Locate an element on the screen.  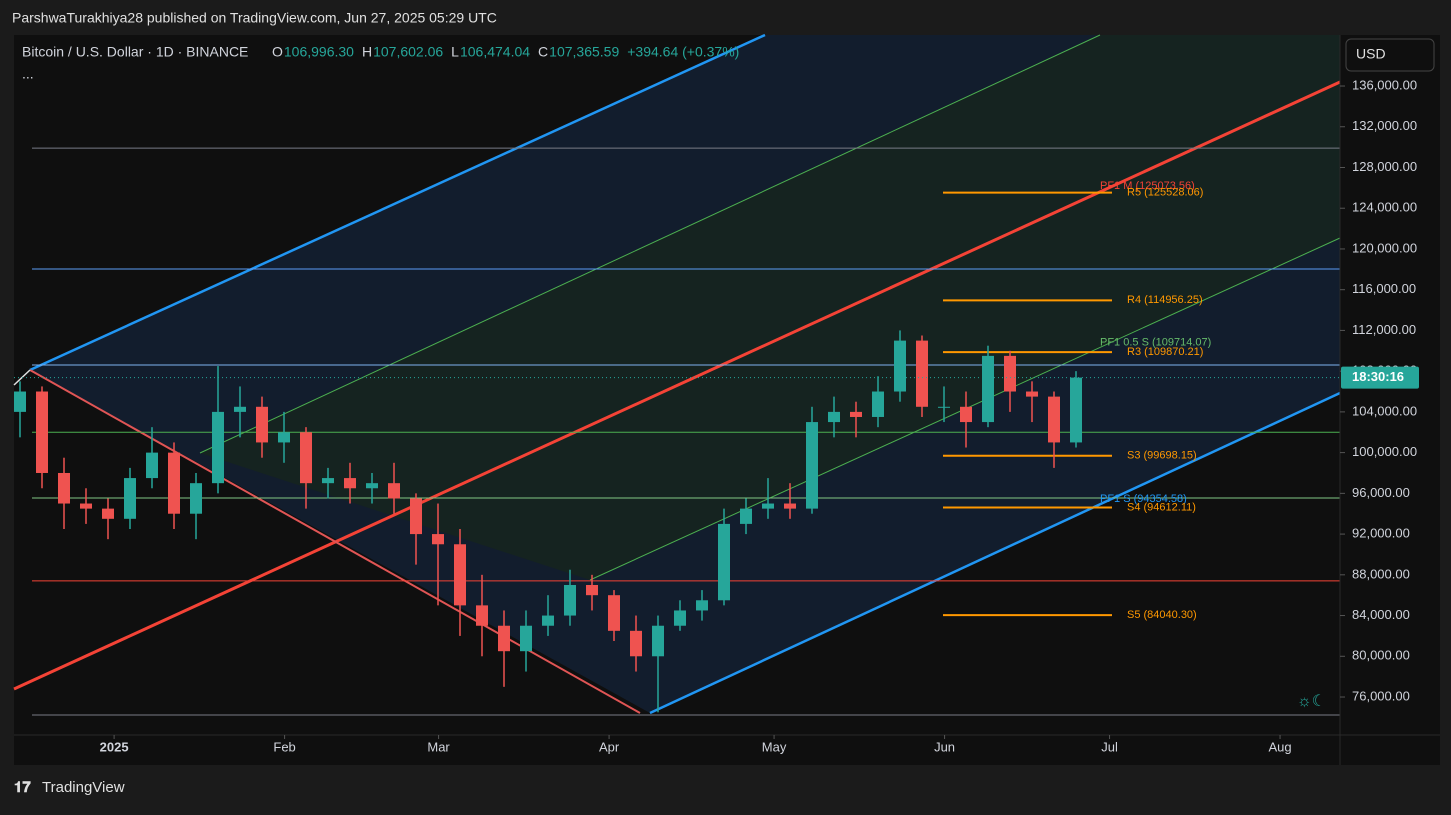
y-tick-label: 120,000.00 is located at coordinates (1384, 247).